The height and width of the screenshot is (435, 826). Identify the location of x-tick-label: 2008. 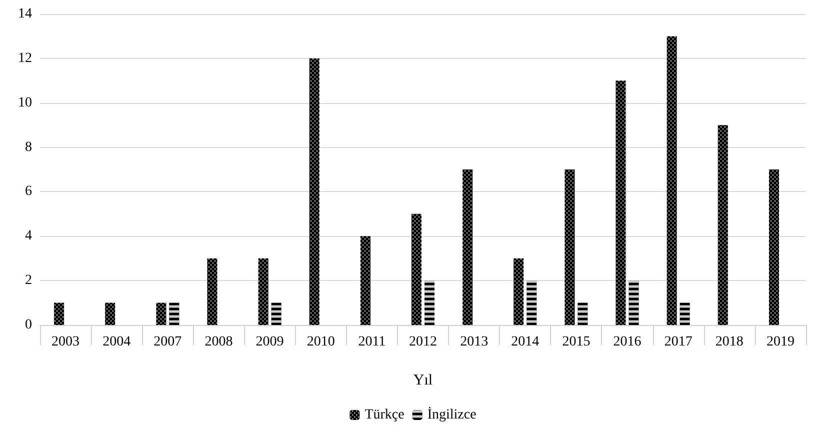
(218, 342).